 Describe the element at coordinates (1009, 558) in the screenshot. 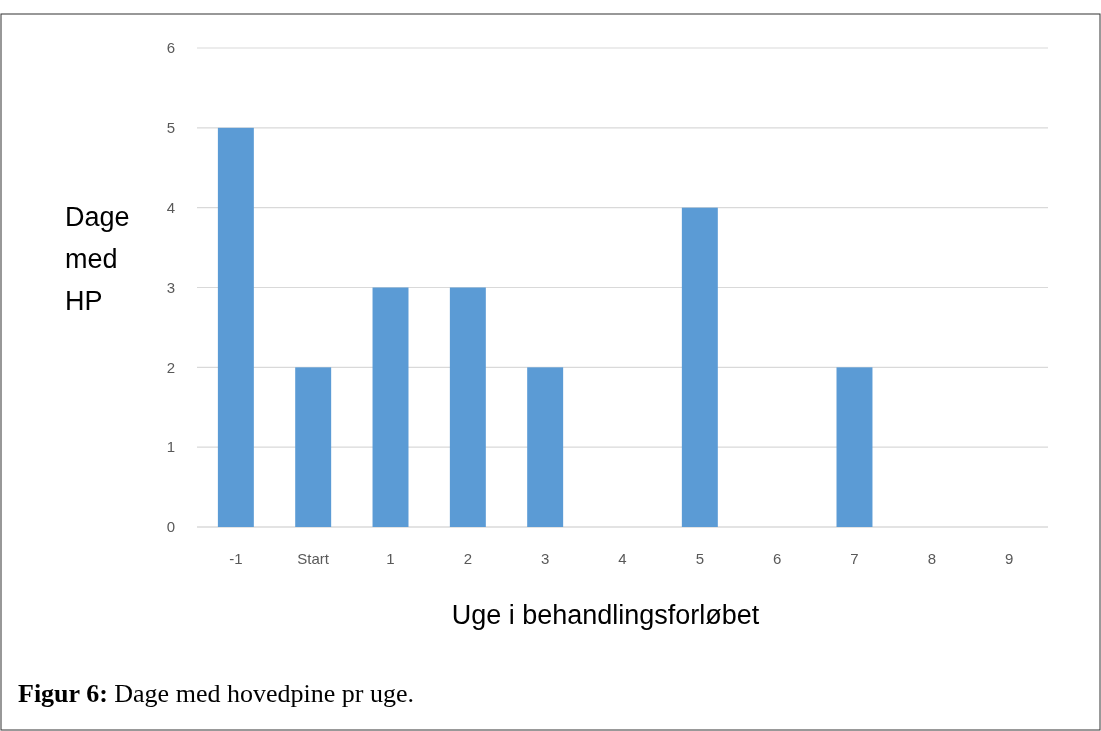

I see `x-tick-label: 9` at that location.